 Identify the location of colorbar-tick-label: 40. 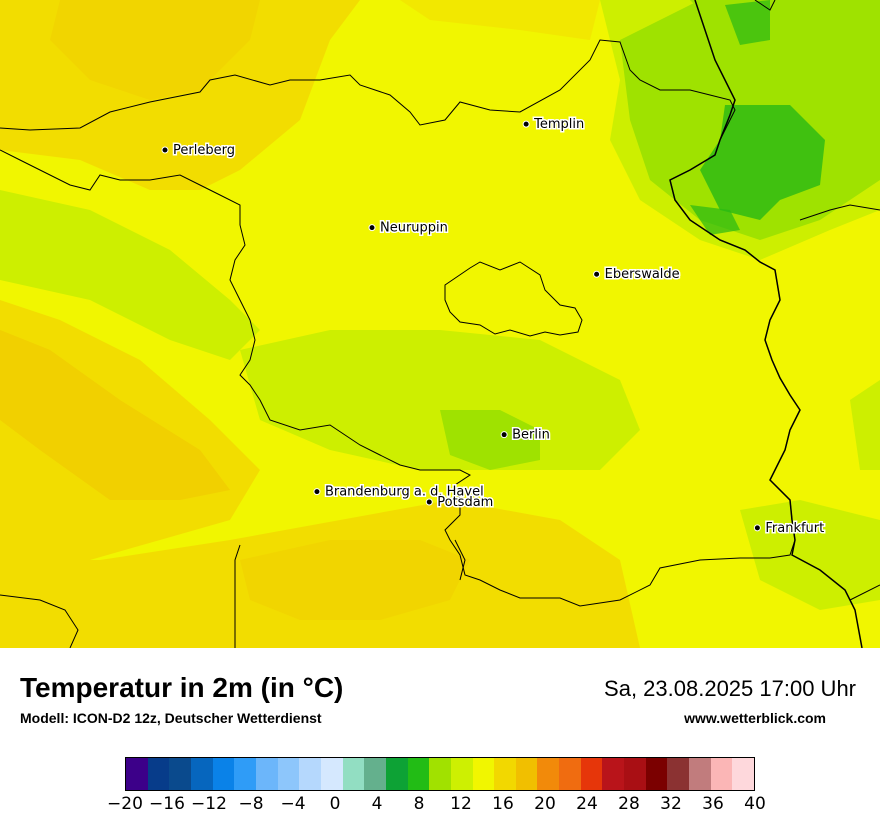
(755, 804).